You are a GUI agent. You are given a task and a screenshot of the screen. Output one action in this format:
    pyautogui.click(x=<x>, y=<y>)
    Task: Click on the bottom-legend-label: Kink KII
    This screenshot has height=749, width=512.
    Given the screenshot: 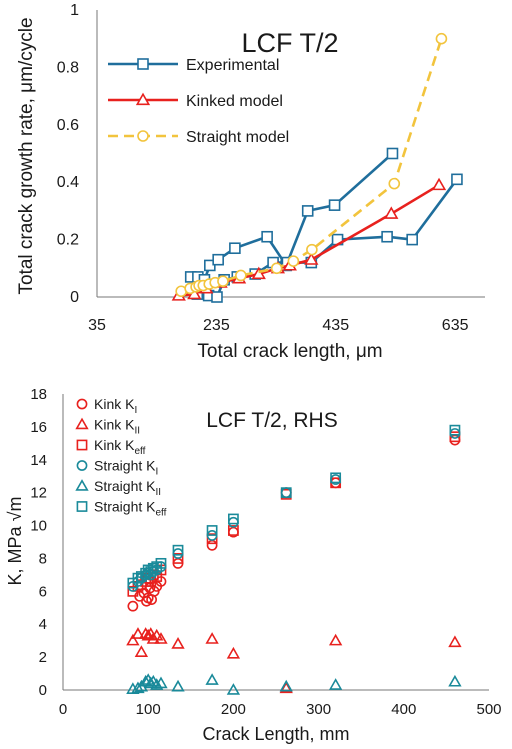 What is the action you would take?
    pyautogui.click(x=117, y=427)
    